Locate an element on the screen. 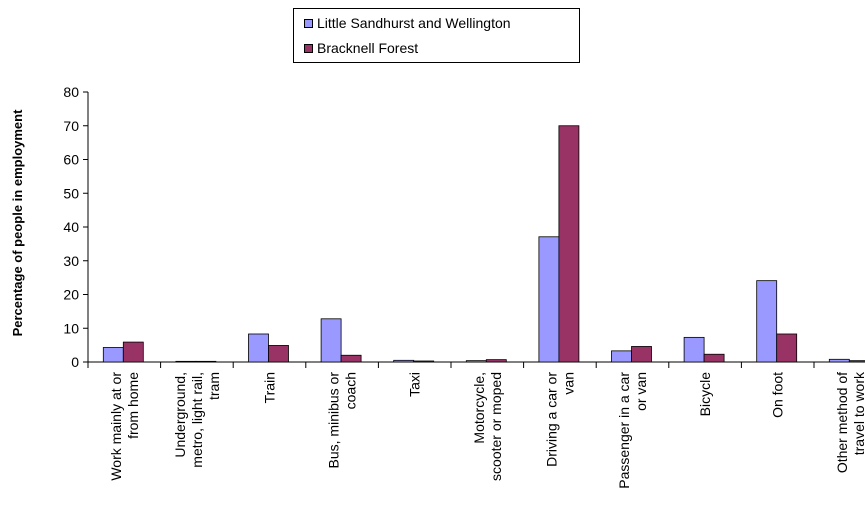  x-category-label-line: Other method of is located at coordinates (842, 422).